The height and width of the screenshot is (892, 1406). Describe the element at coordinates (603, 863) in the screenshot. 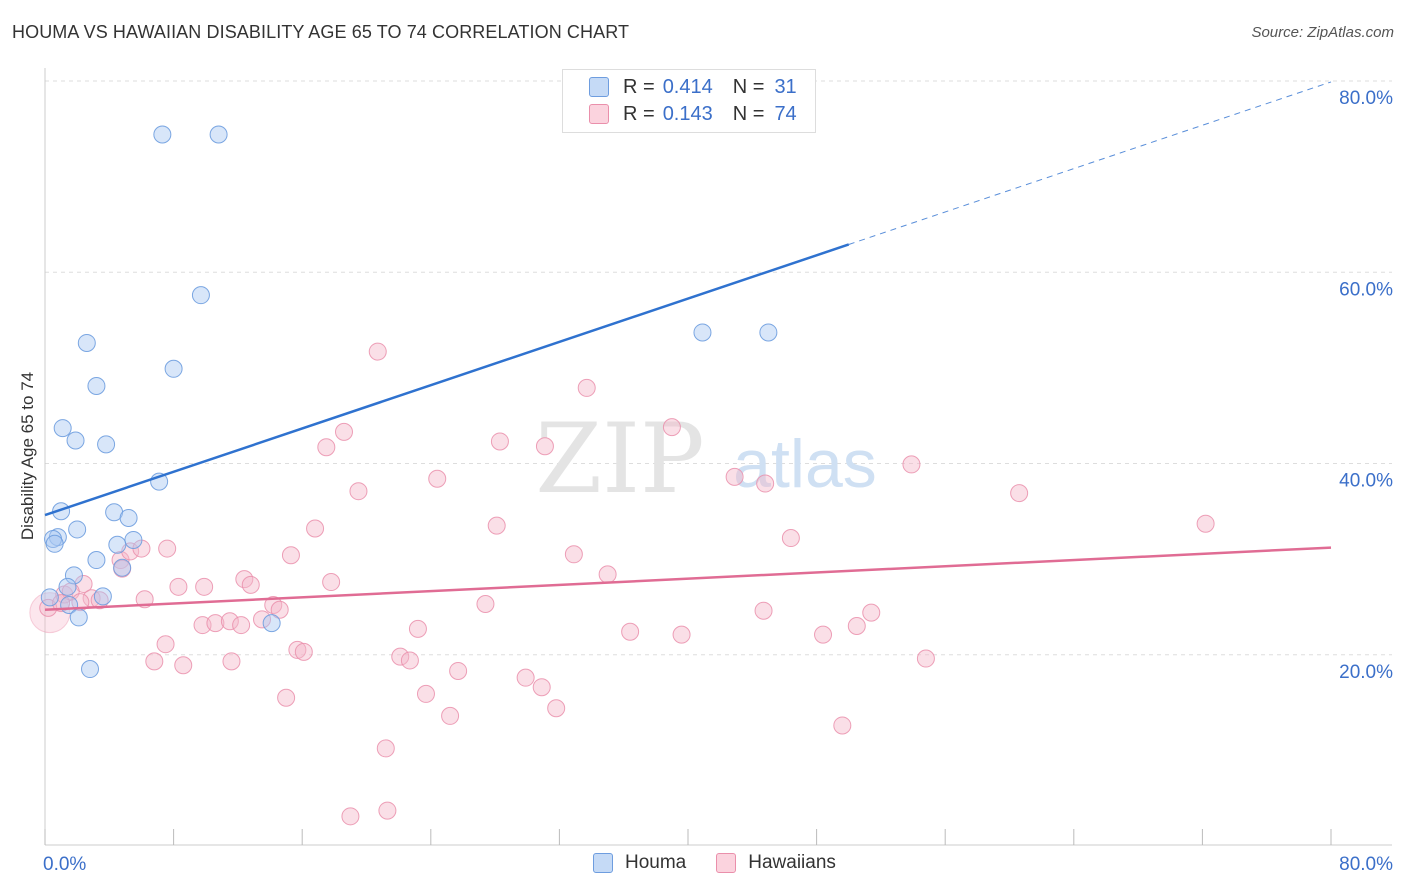

I see `bottom-legend-swatch-houma` at that location.